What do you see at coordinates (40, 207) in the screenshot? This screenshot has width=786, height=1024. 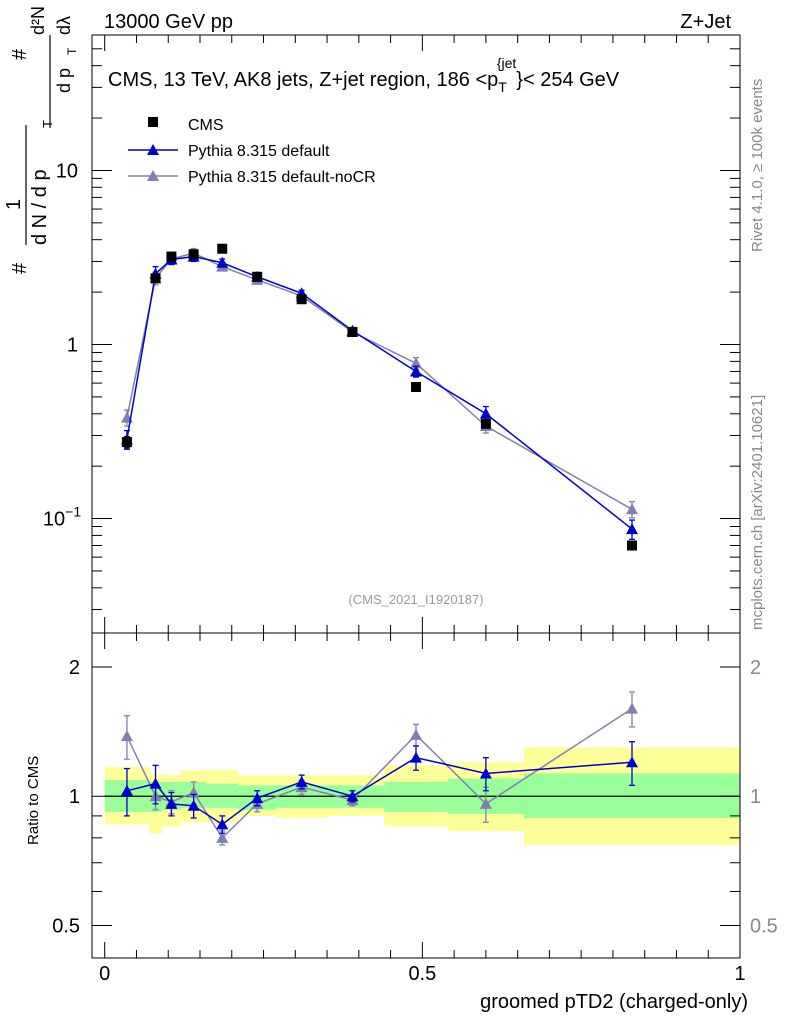 I see `ylabel-denominator: d N / d p` at bounding box center [40, 207].